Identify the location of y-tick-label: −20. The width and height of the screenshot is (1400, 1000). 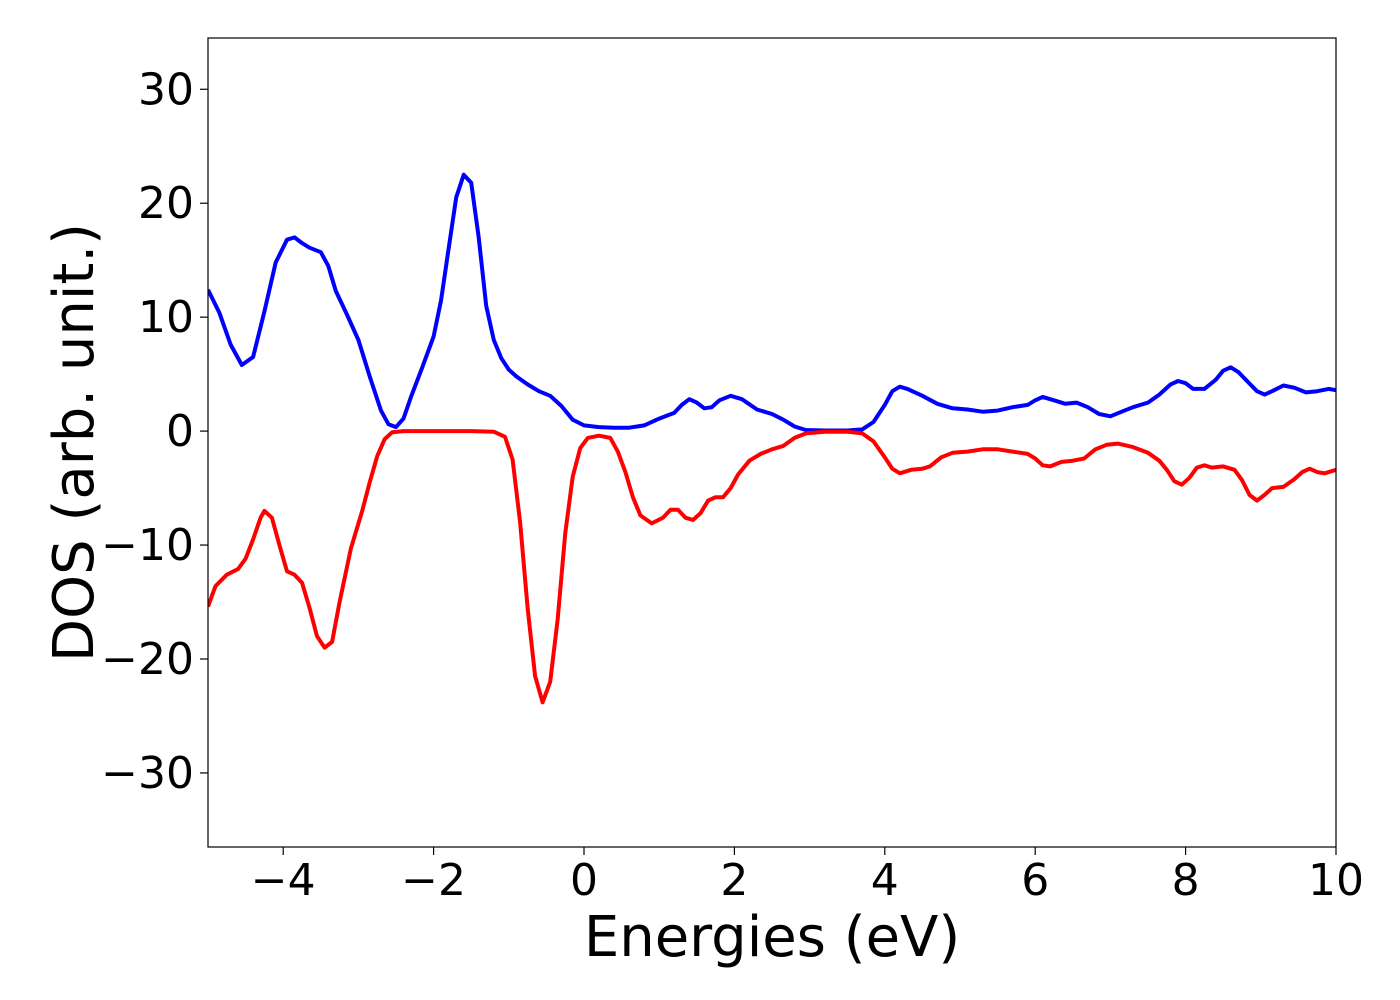
(147, 659).